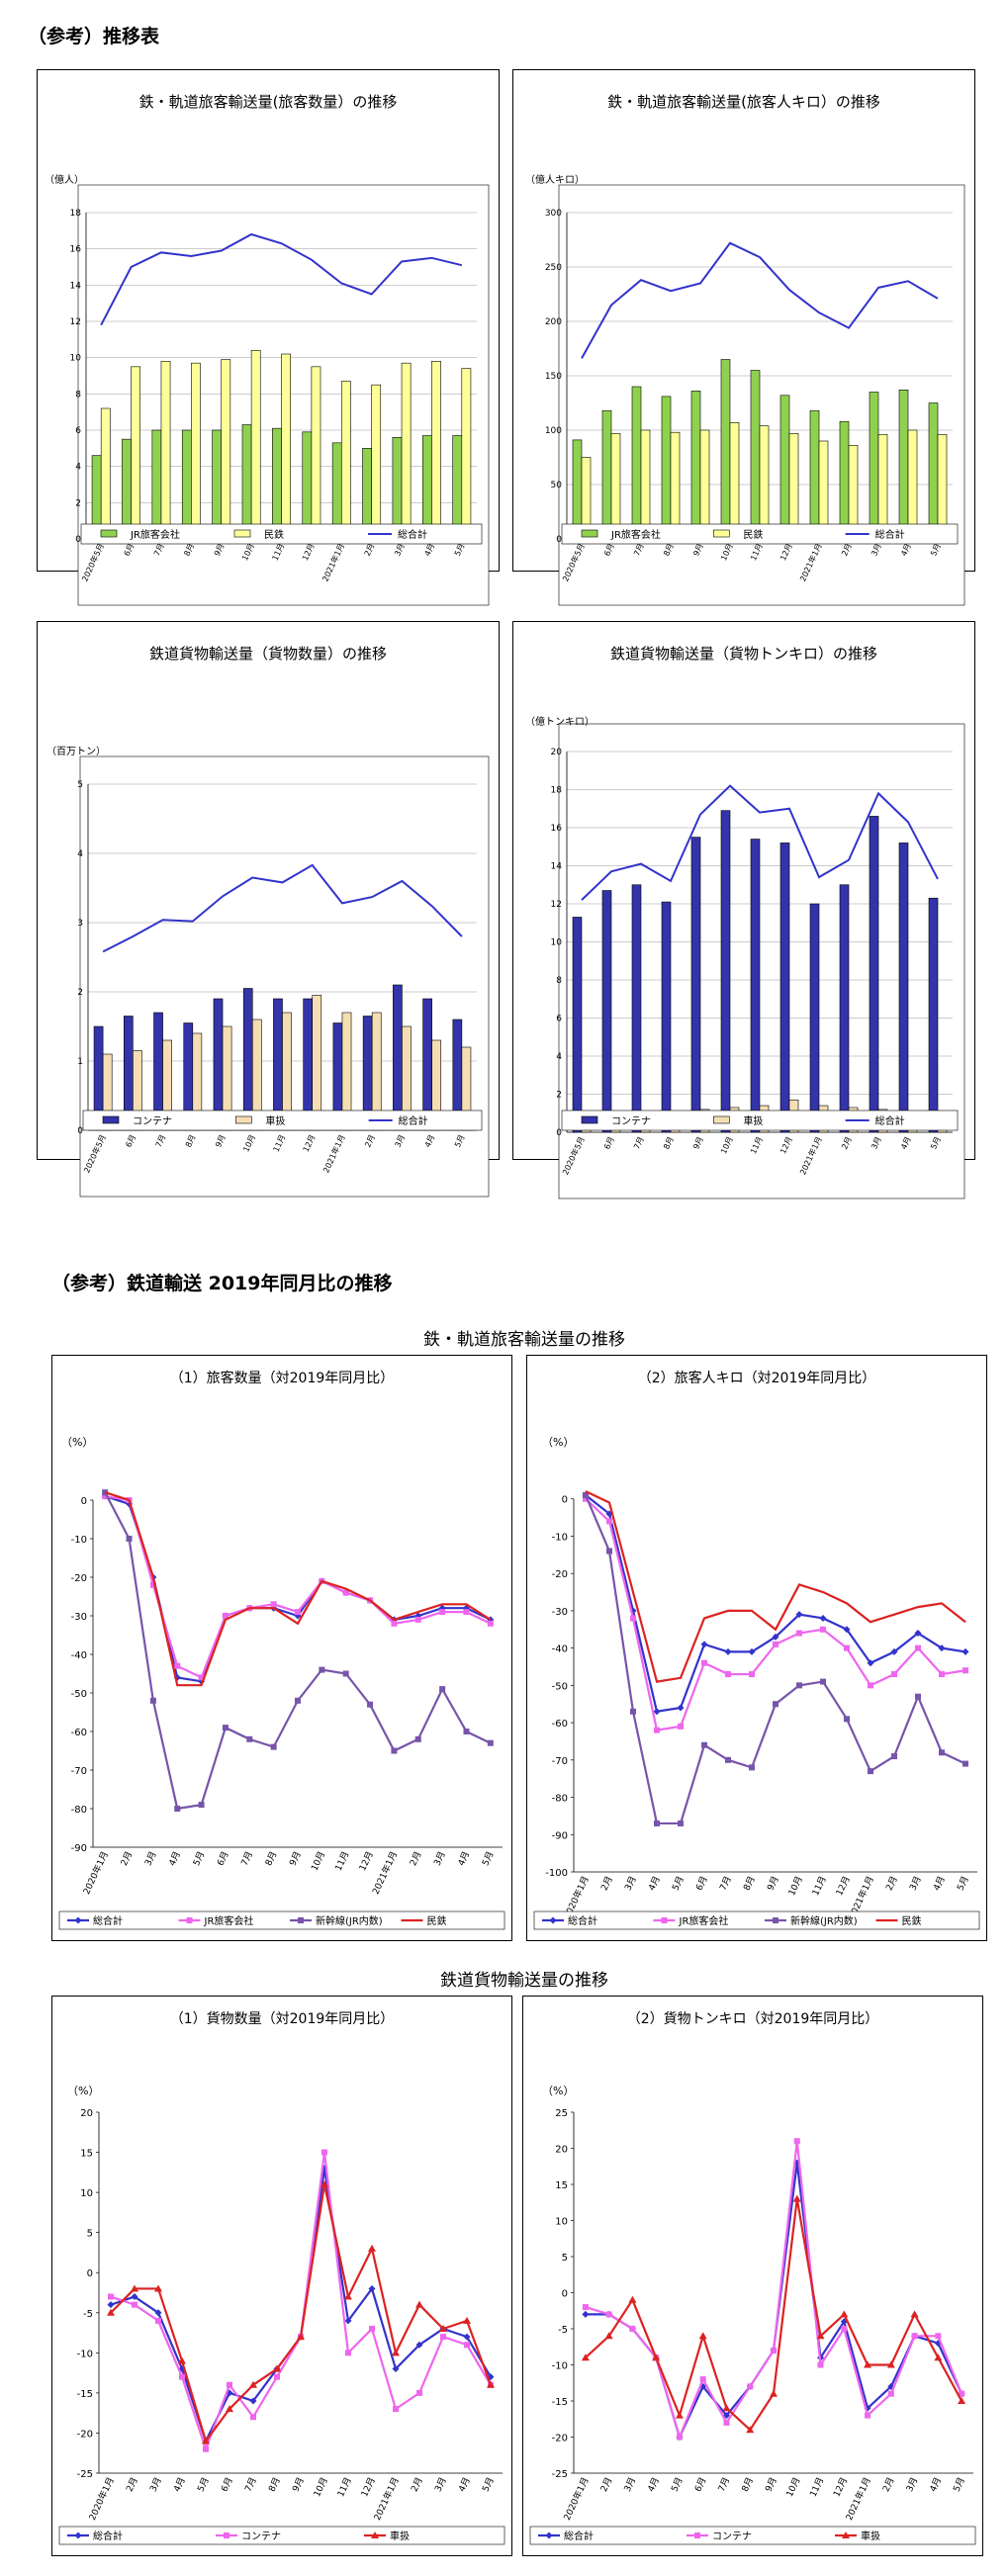  I want to click on y-tick-label: 5, so click(90, 2234).